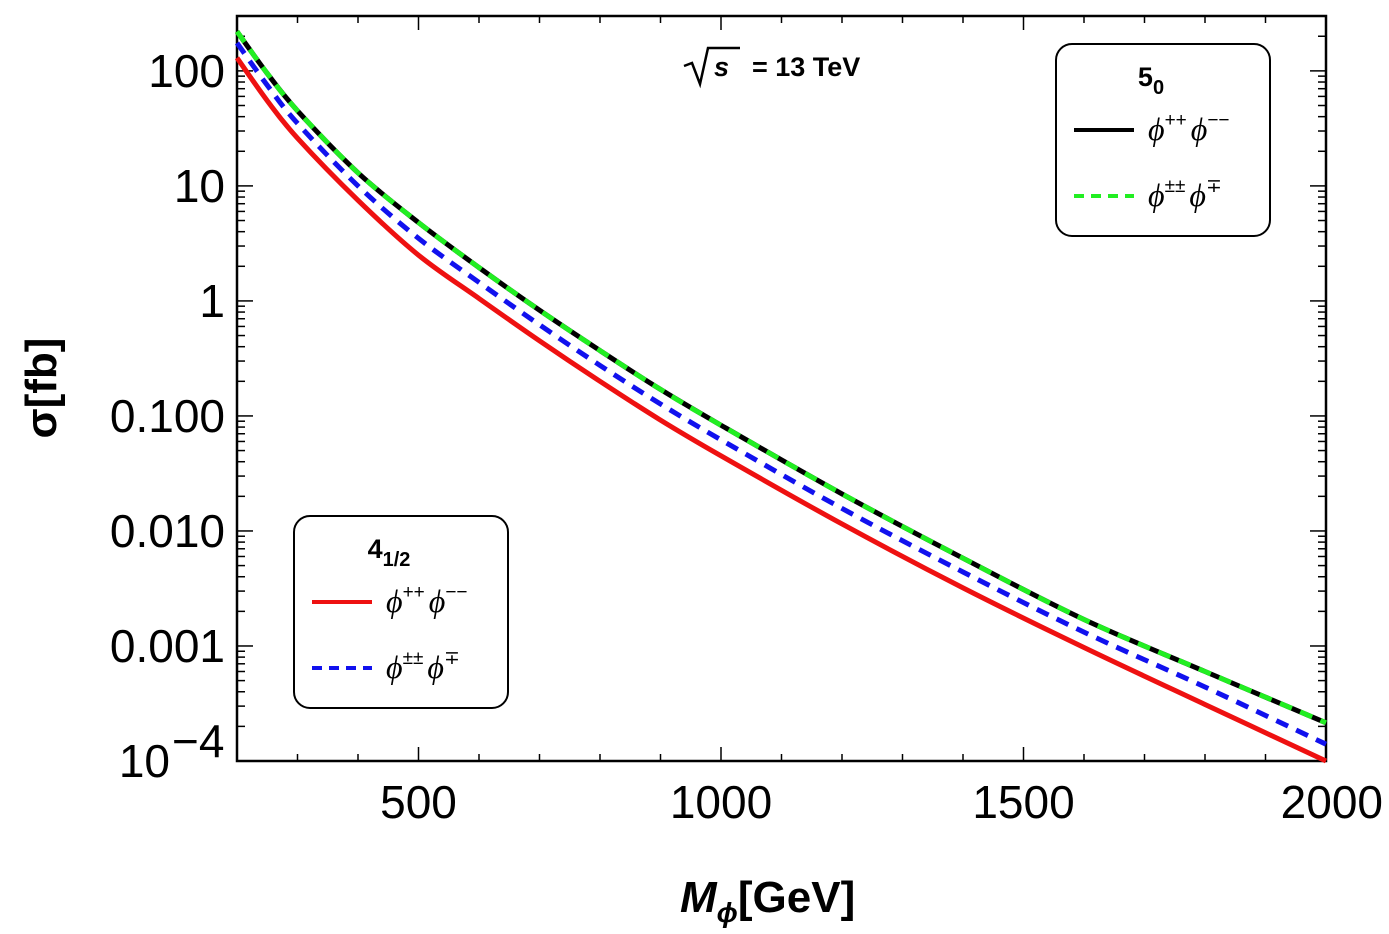  What do you see at coordinates (699, 897) in the screenshot?
I see `x-axis-title-main: M` at bounding box center [699, 897].